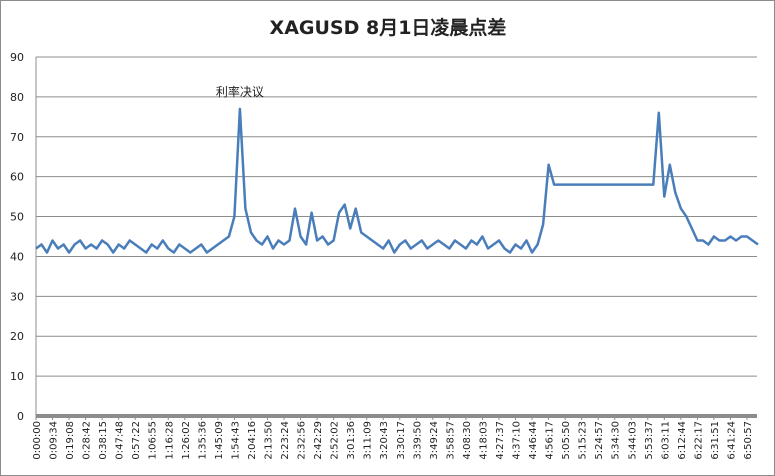 Image resolution: width=775 pixels, height=476 pixels. What do you see at coordinates (87, 440) in the screenshot?
I see `x-tick-label: 0:28:42` at bounding box center [87, 440].